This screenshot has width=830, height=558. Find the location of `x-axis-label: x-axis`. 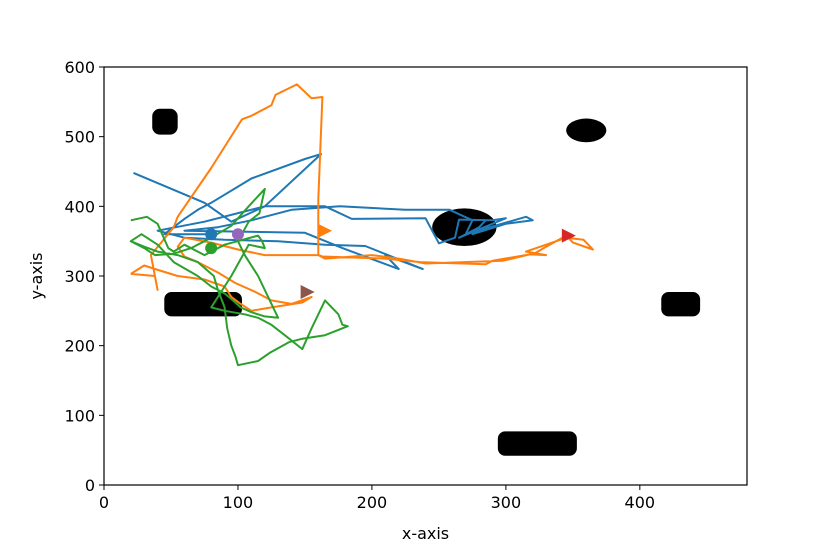

x-axis-label: x-axis is located at coordinates (425, 533).